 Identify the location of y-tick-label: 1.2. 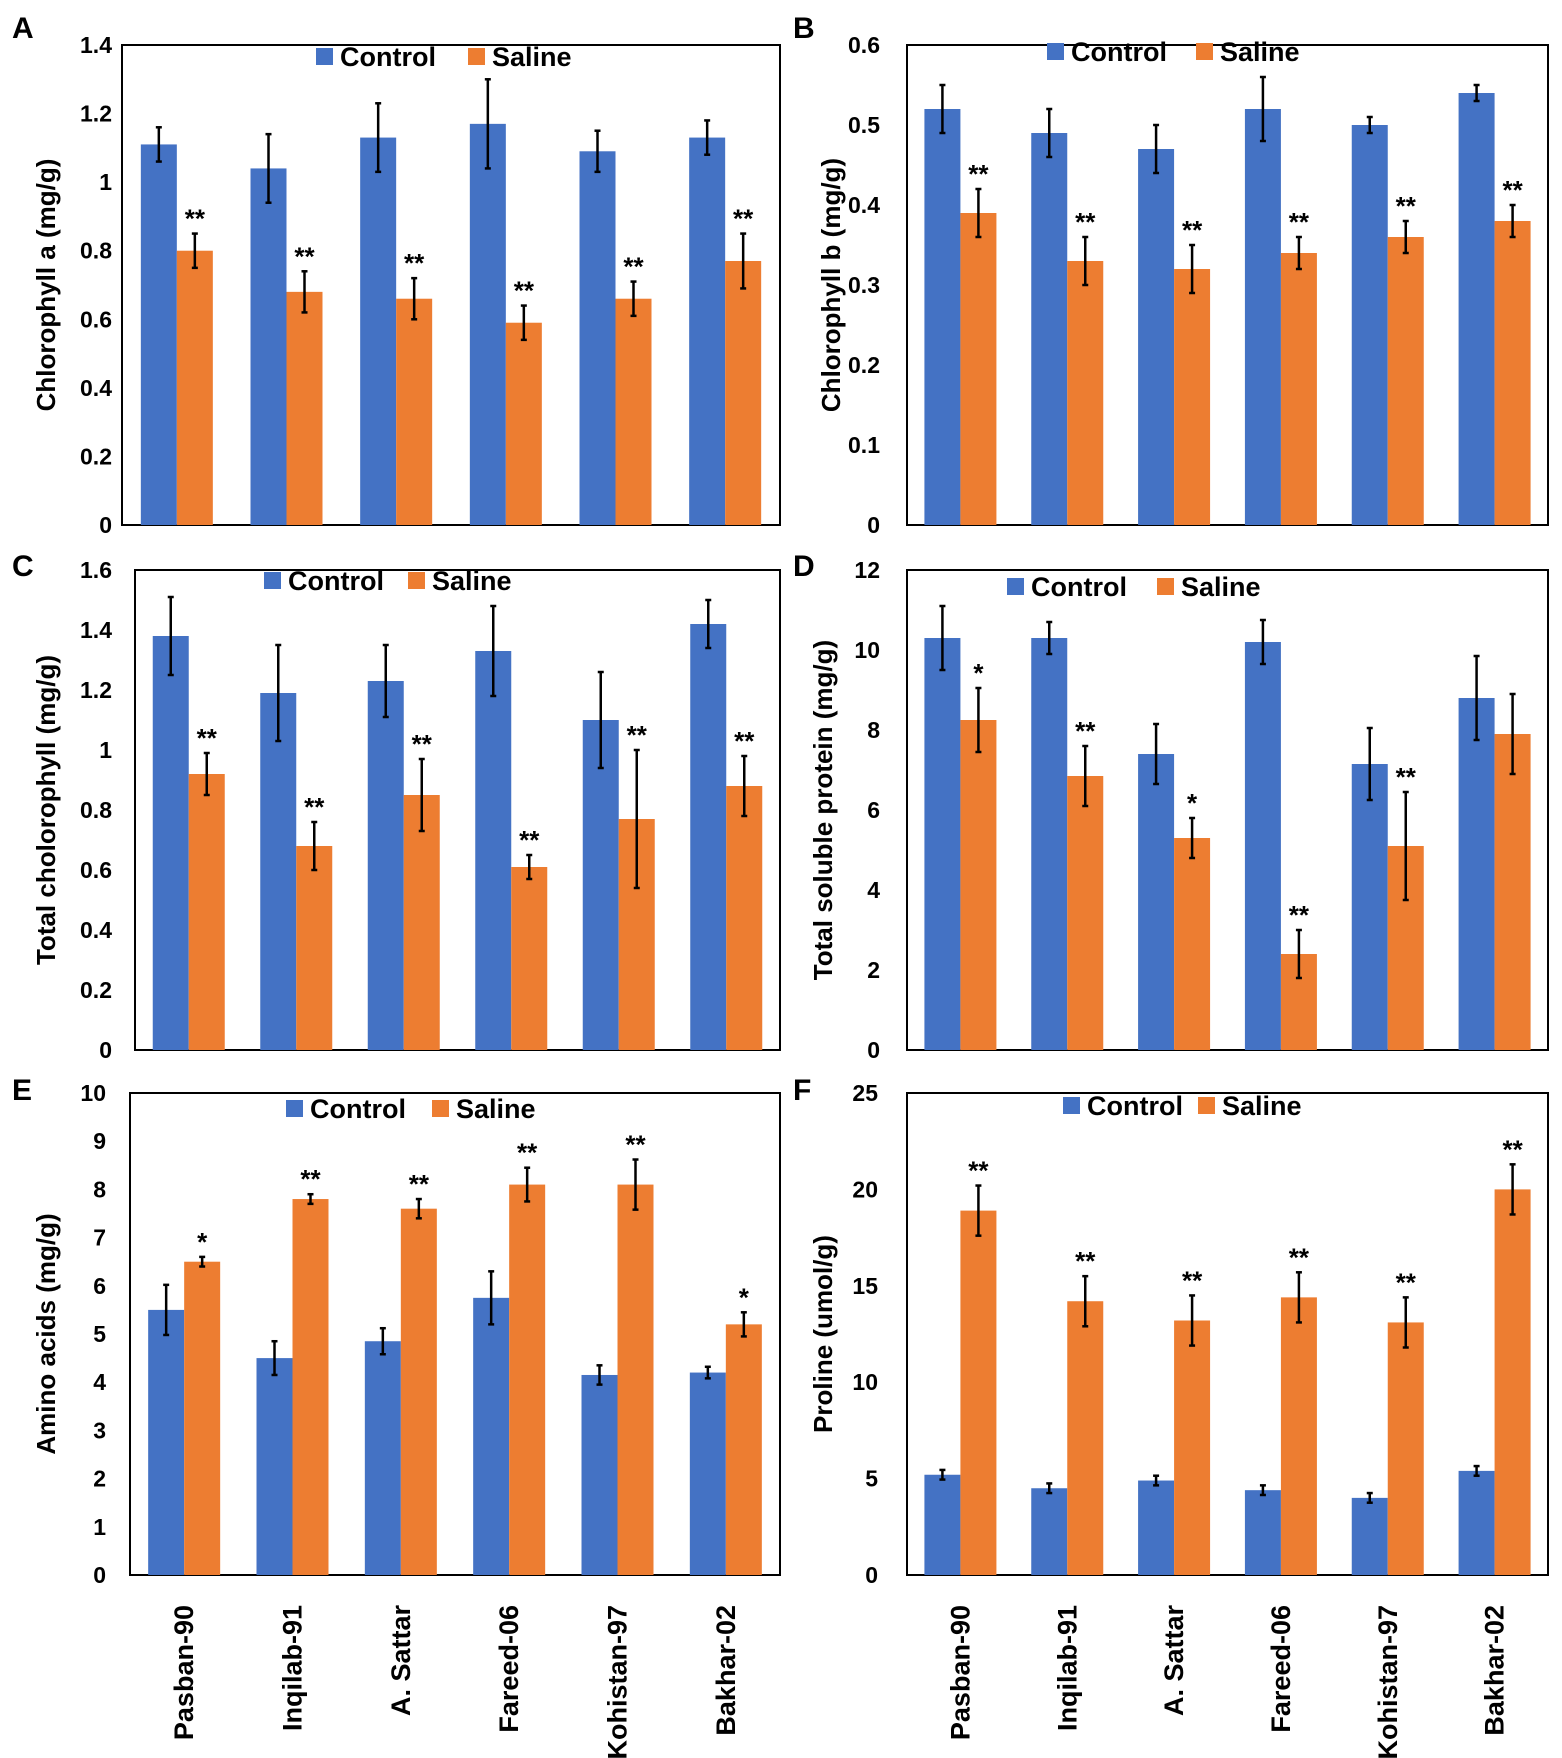
(96, 114).